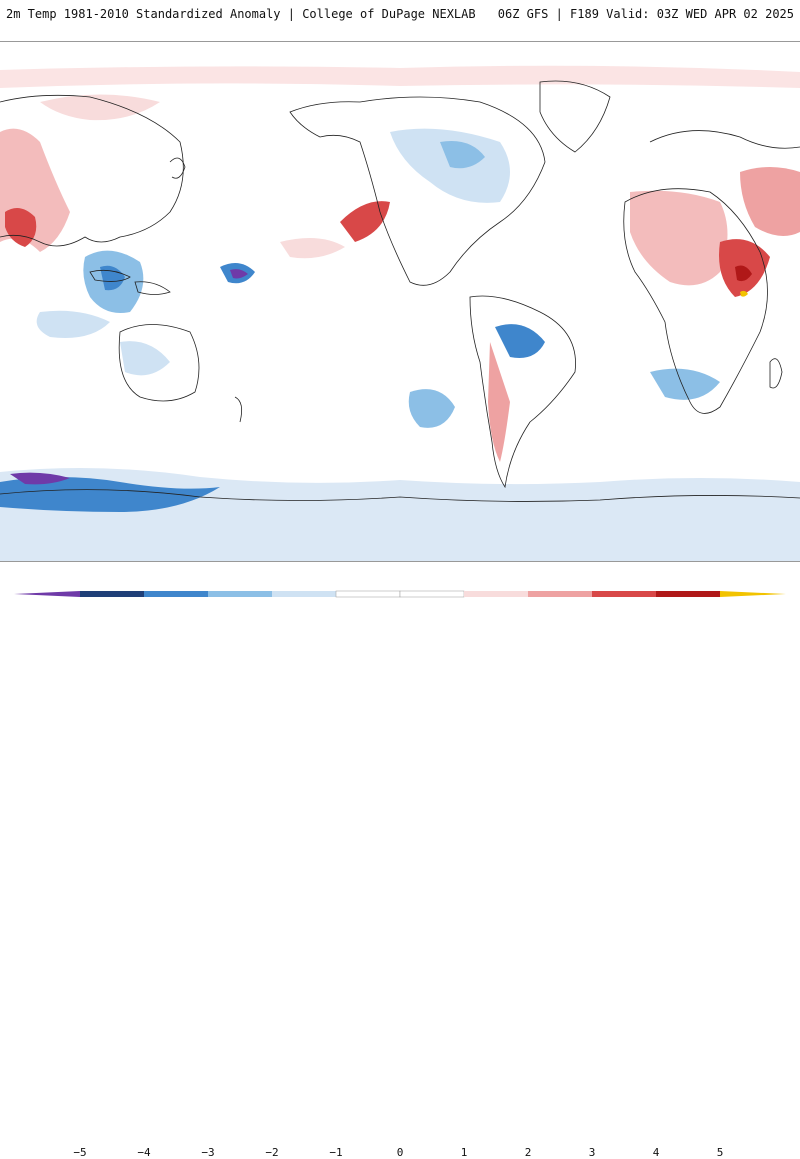 The image size is (800, 1159). What do you see at coordinates (304, 594) in the screenshot?
I see `legend-swatch-neg2` at bounding box center [304, 594].